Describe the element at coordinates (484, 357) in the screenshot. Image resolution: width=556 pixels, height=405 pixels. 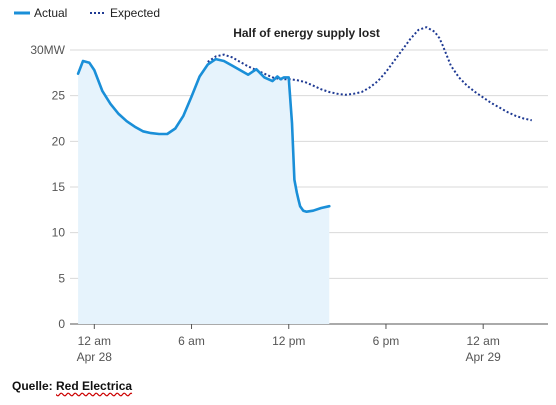
I see `x-tick-sublabel: Apr 29` at that location.